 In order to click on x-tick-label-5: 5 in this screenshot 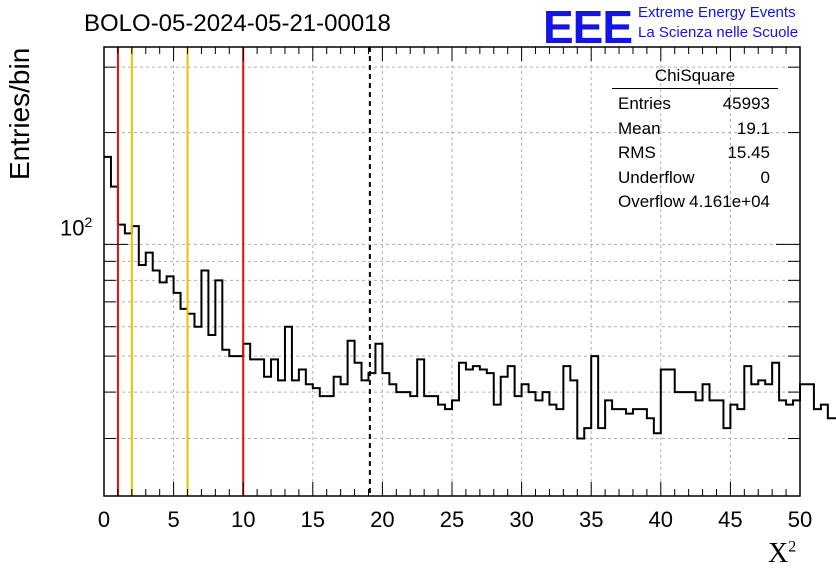, I will do `click(173, 519)`.